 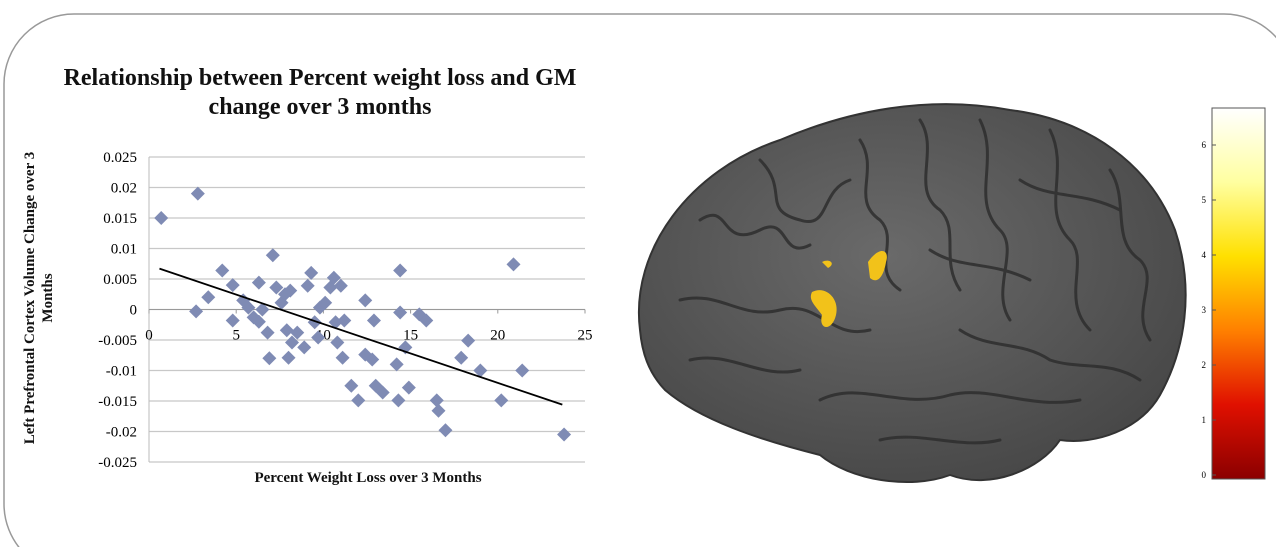 I want to click on colorbar-tick-label: 3, so click(x=1204, y=310).